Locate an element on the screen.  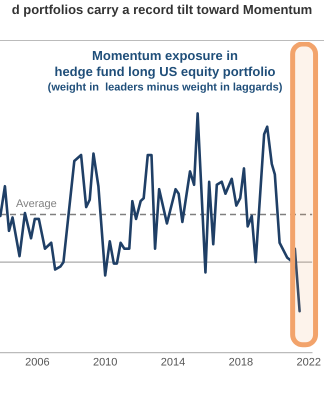
x-tick-label: 2010 is located at coordinates (105, 362).